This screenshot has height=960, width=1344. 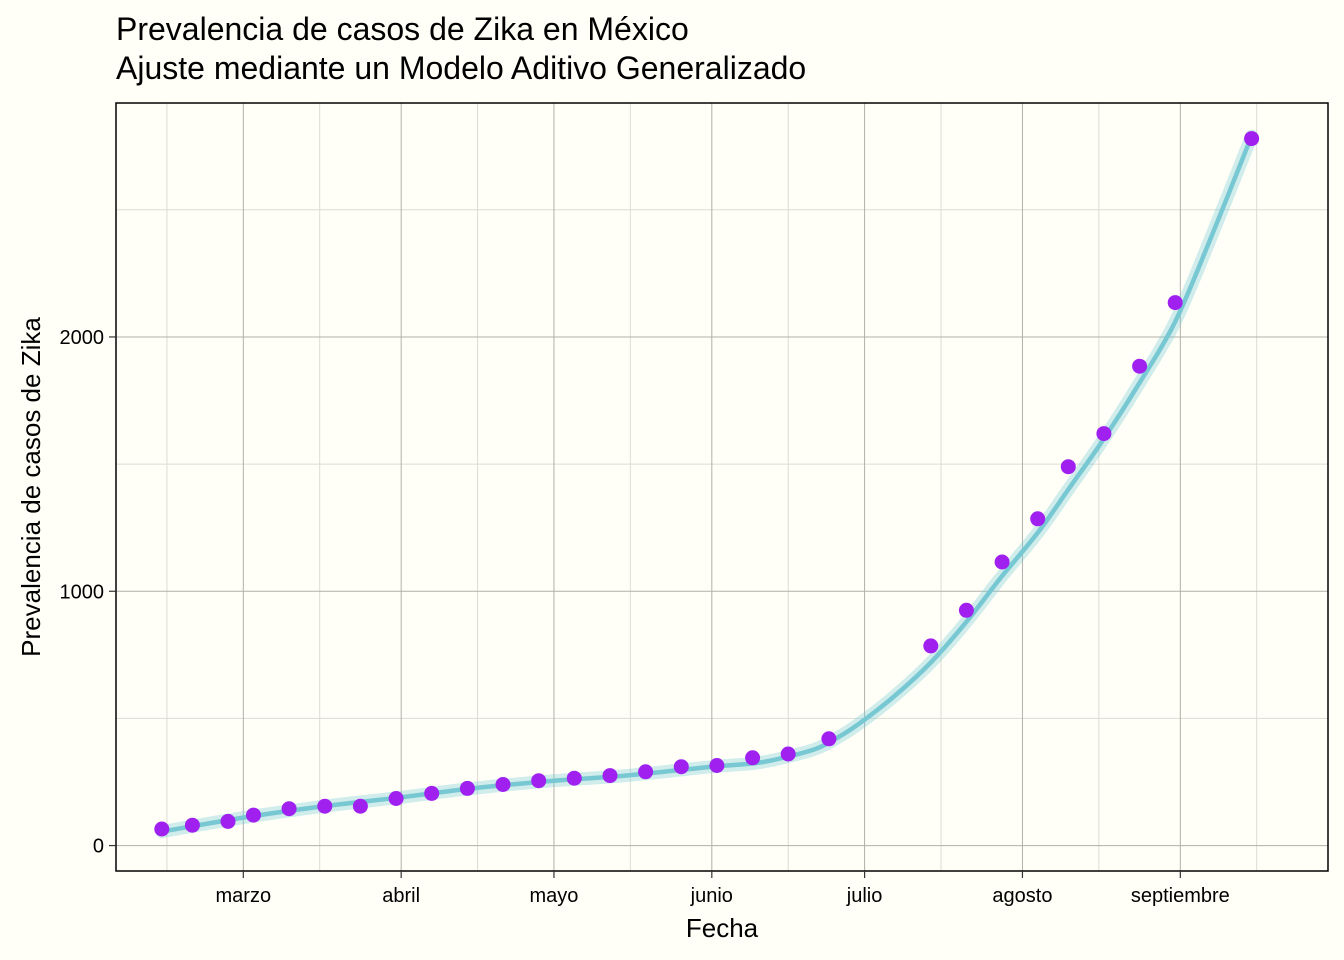 What do you see at coordinates (722, 928) in the screenshot?
I see `x-axis-title: Fecha` at bounding box center [722, 928].